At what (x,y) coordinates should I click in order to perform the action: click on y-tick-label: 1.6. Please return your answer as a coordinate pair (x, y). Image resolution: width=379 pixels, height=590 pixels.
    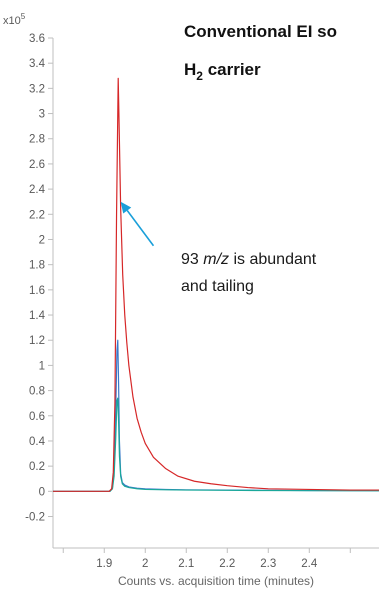
    Looking at the image, I should click on (37, 291).